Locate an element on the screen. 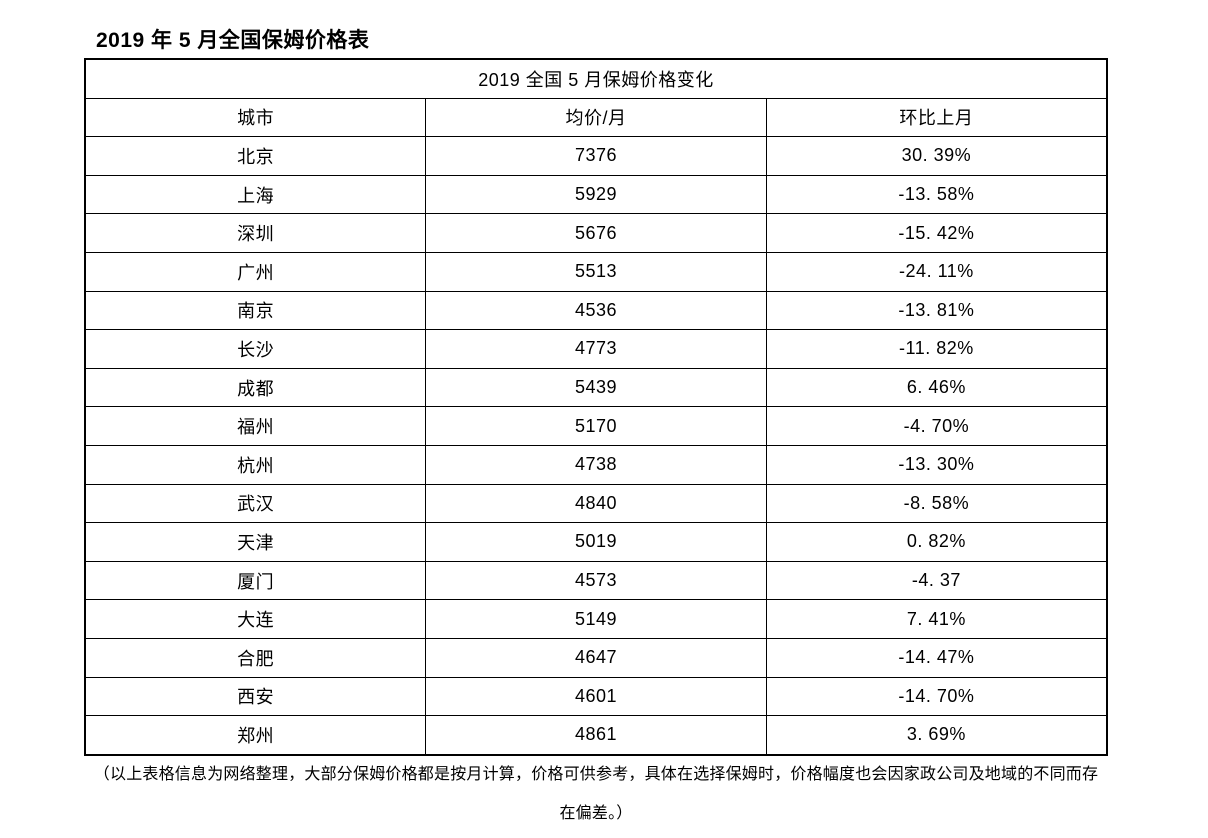  change-cell: -13. 30% is located at coordinates (936, 464).